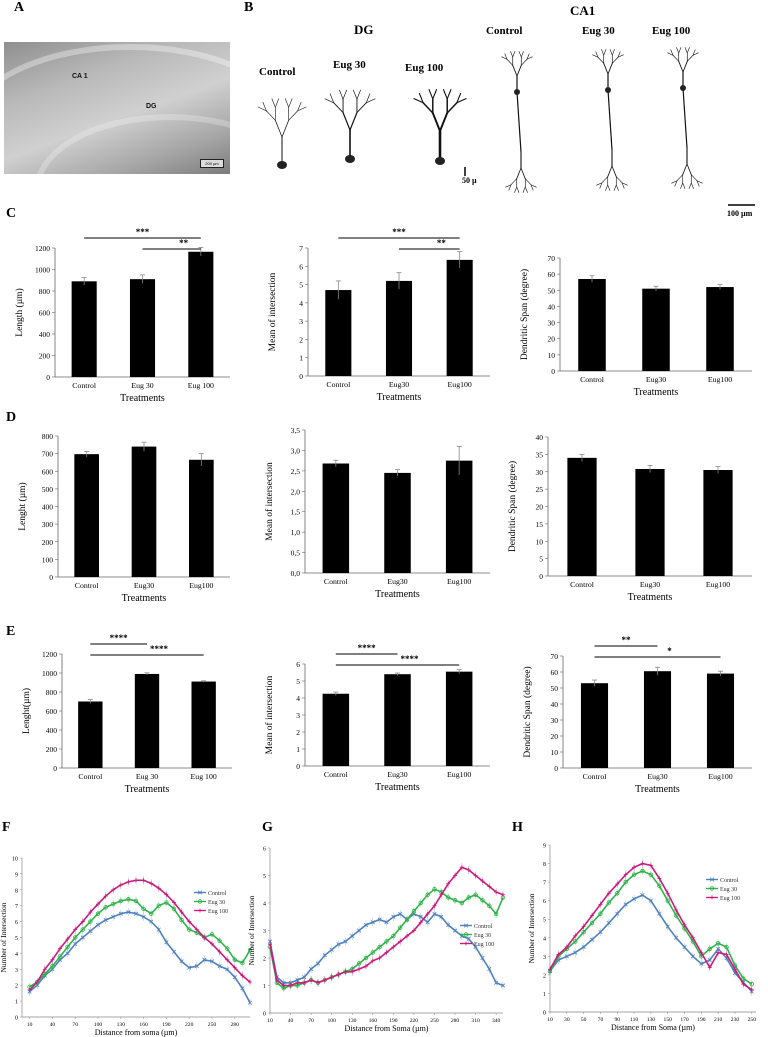  Describe the element at coordinates (552, 339) in the screenshot. I see `C3-ytick-label: 20` at that location.